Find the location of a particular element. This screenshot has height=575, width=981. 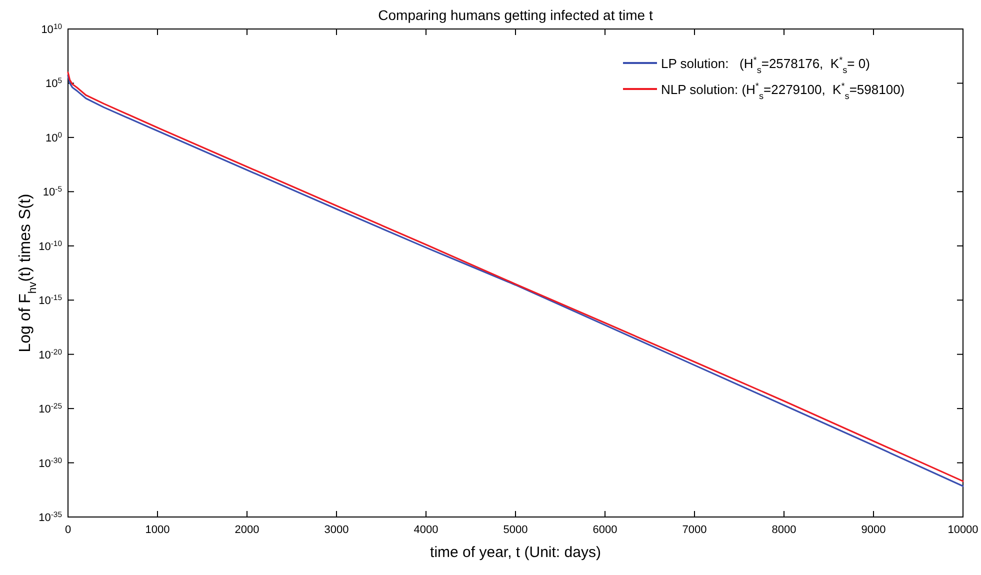

y-tick-label: 10$^{10}$ is located at coordinates (51, 29).